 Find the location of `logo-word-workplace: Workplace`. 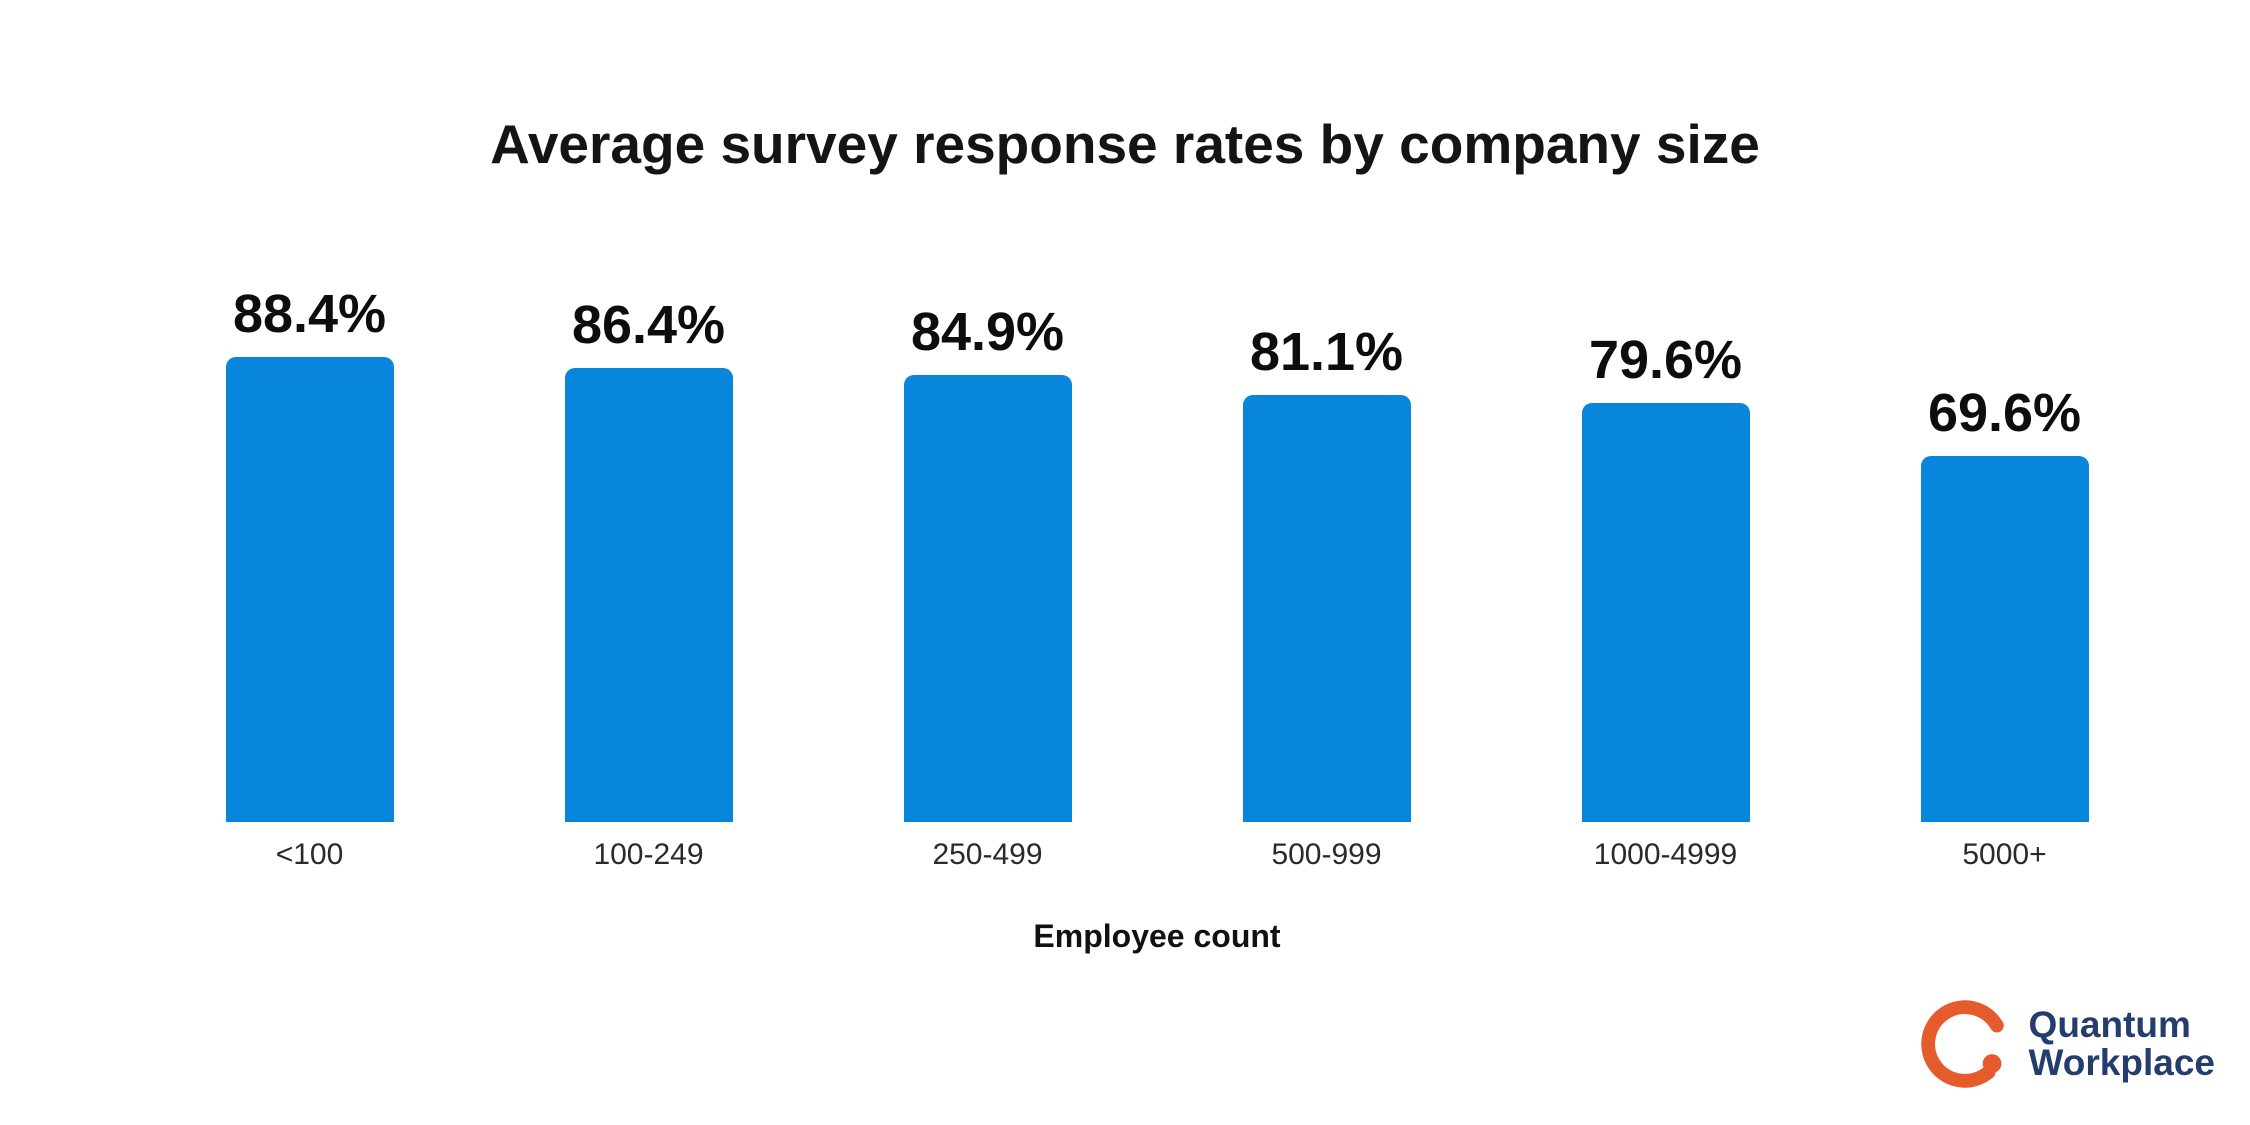

logo-word-workplace: Workplace is located at coordinates (2121, 1062).